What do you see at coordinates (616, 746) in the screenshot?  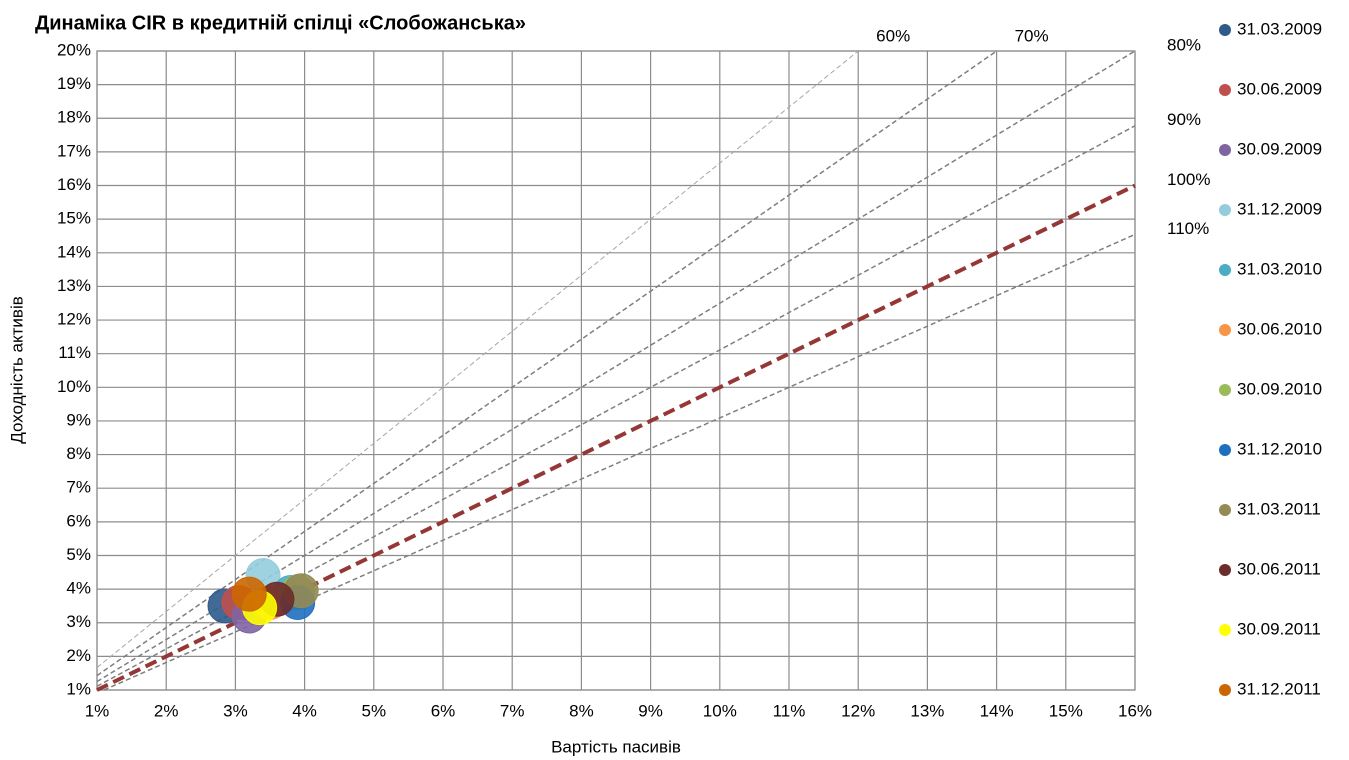 I see `x-axis-label: Вартість пасивів` at bounding box center [616, 746].